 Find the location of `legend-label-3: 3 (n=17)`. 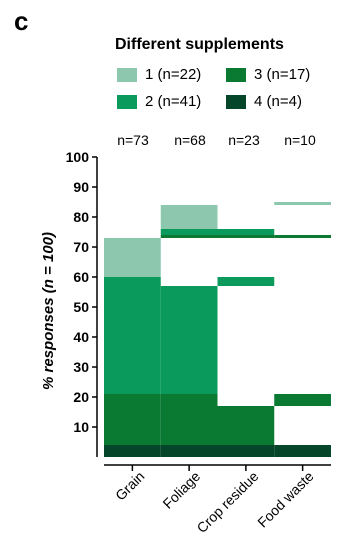

legend-label-3: 3 (n=17) is located at coordinates (282, 74).